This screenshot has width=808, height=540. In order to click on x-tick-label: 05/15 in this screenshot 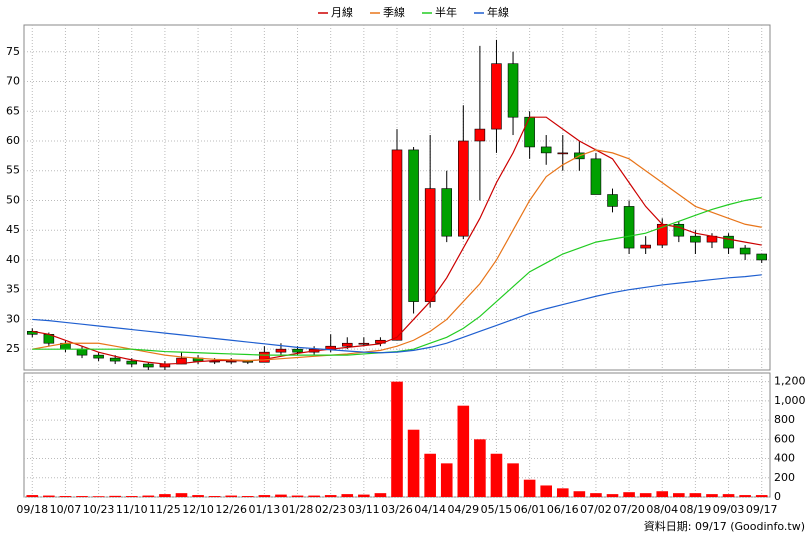, I will do `click(497, 509)`.